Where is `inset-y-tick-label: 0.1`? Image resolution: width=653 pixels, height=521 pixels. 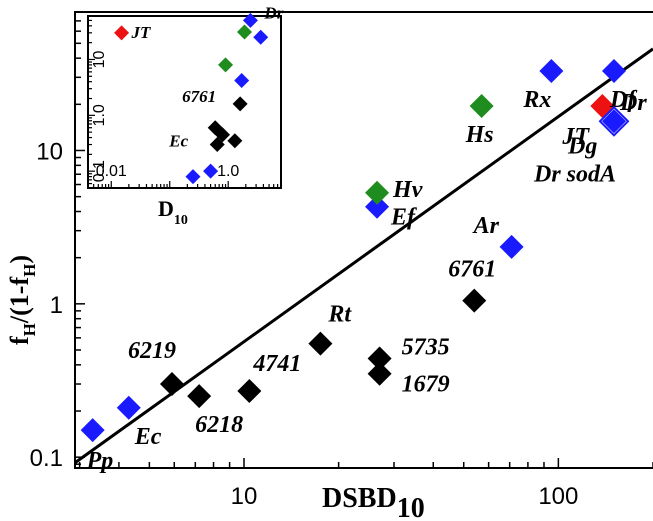
inset-y-tick-label: 0.1 is located at coordinates (99, 171).